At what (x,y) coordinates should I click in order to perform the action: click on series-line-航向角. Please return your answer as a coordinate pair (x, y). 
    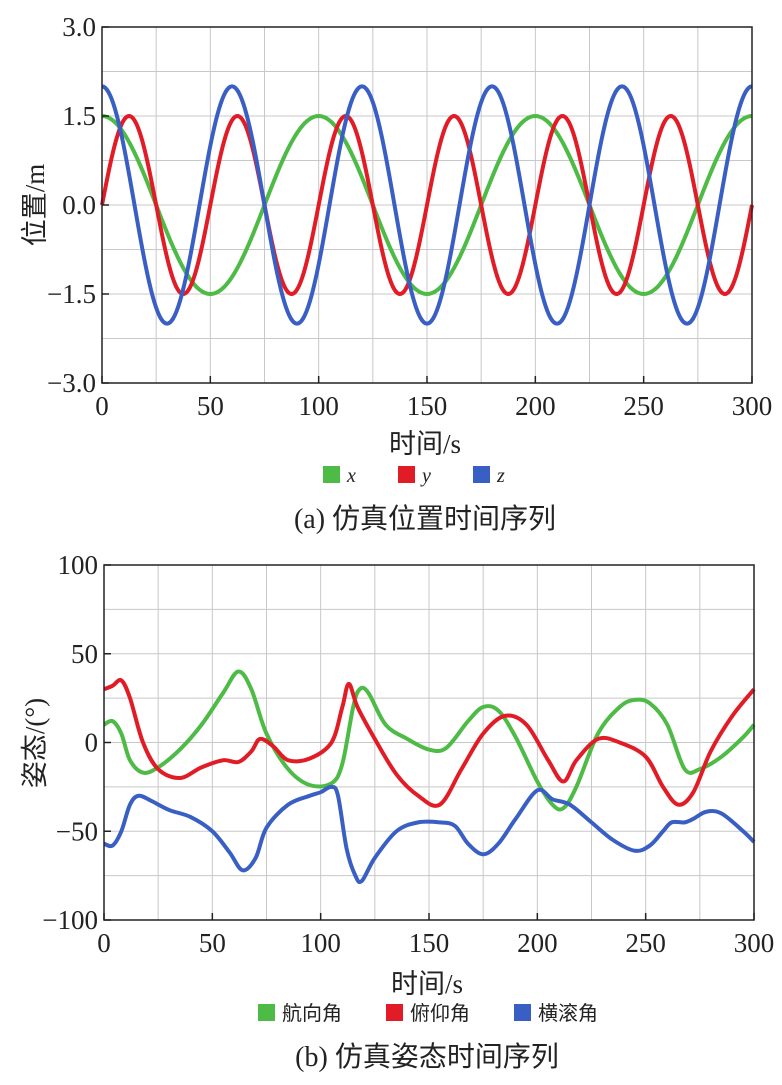
    Looking at the image, I should click on (429, 740).